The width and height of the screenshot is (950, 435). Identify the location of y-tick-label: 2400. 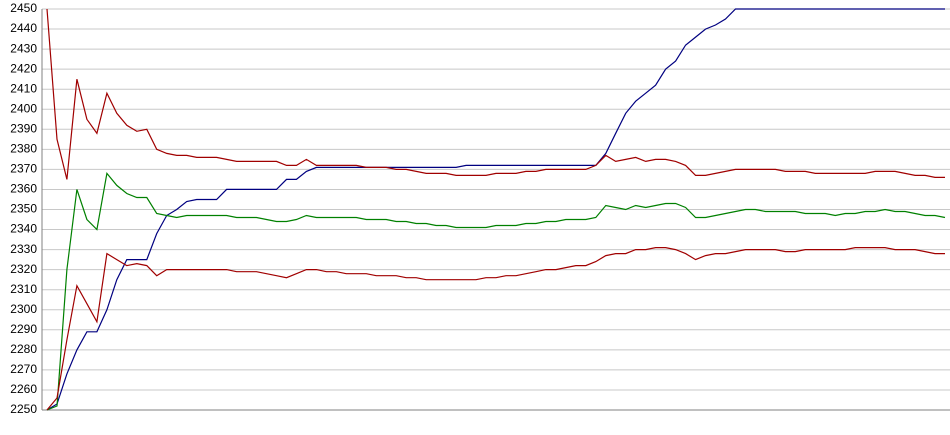
(23, 108).